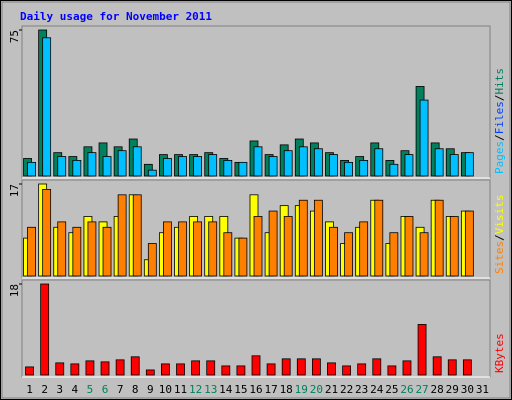  I want to click on legend: Sites/Visits, so click(499, 235).